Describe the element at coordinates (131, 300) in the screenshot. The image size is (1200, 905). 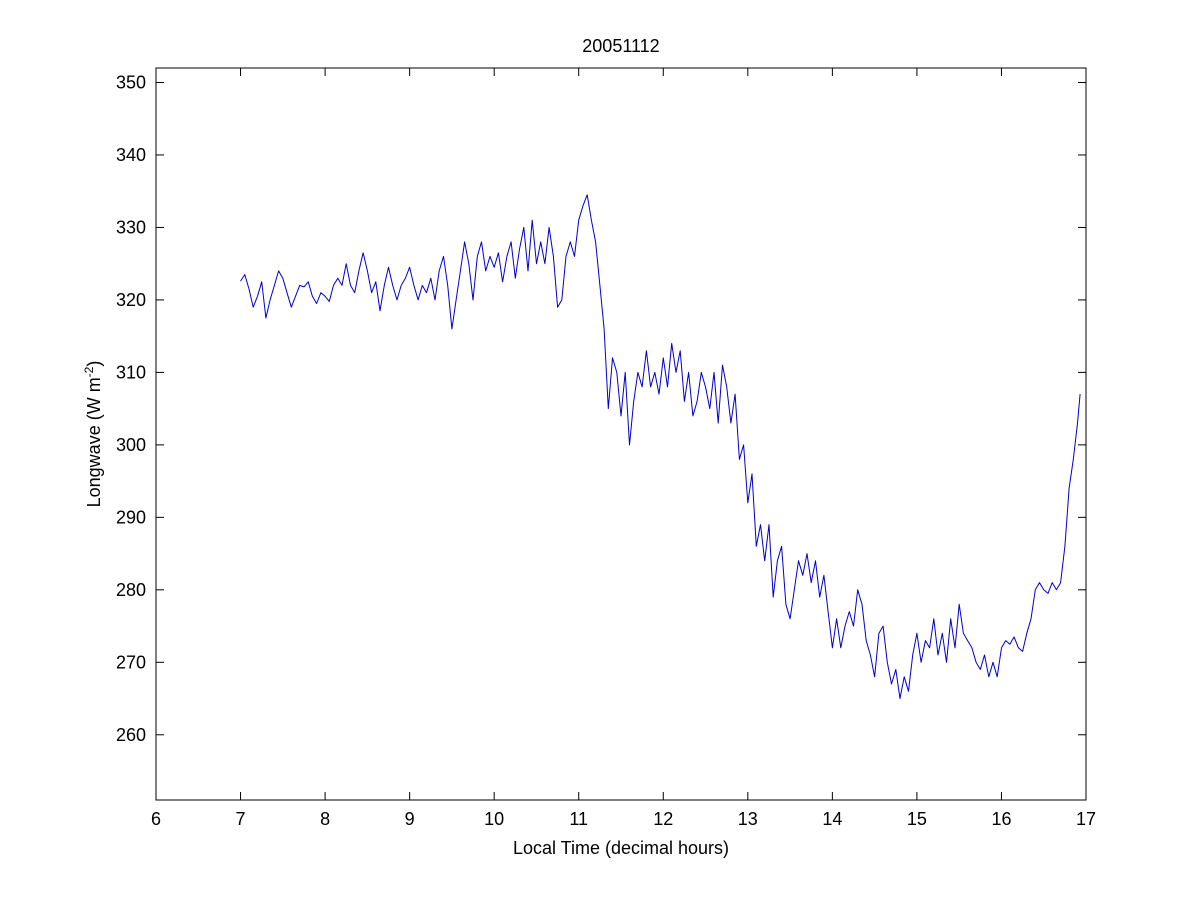
I see `y-tick-label: 320` at that location.